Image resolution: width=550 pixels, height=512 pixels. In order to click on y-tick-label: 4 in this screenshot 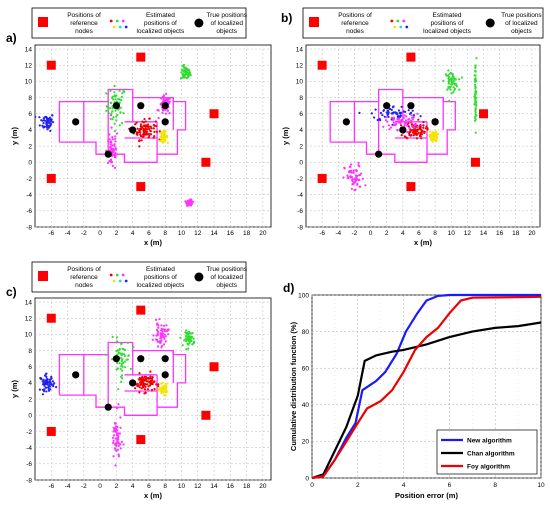, I will do `click(301, 130)`.